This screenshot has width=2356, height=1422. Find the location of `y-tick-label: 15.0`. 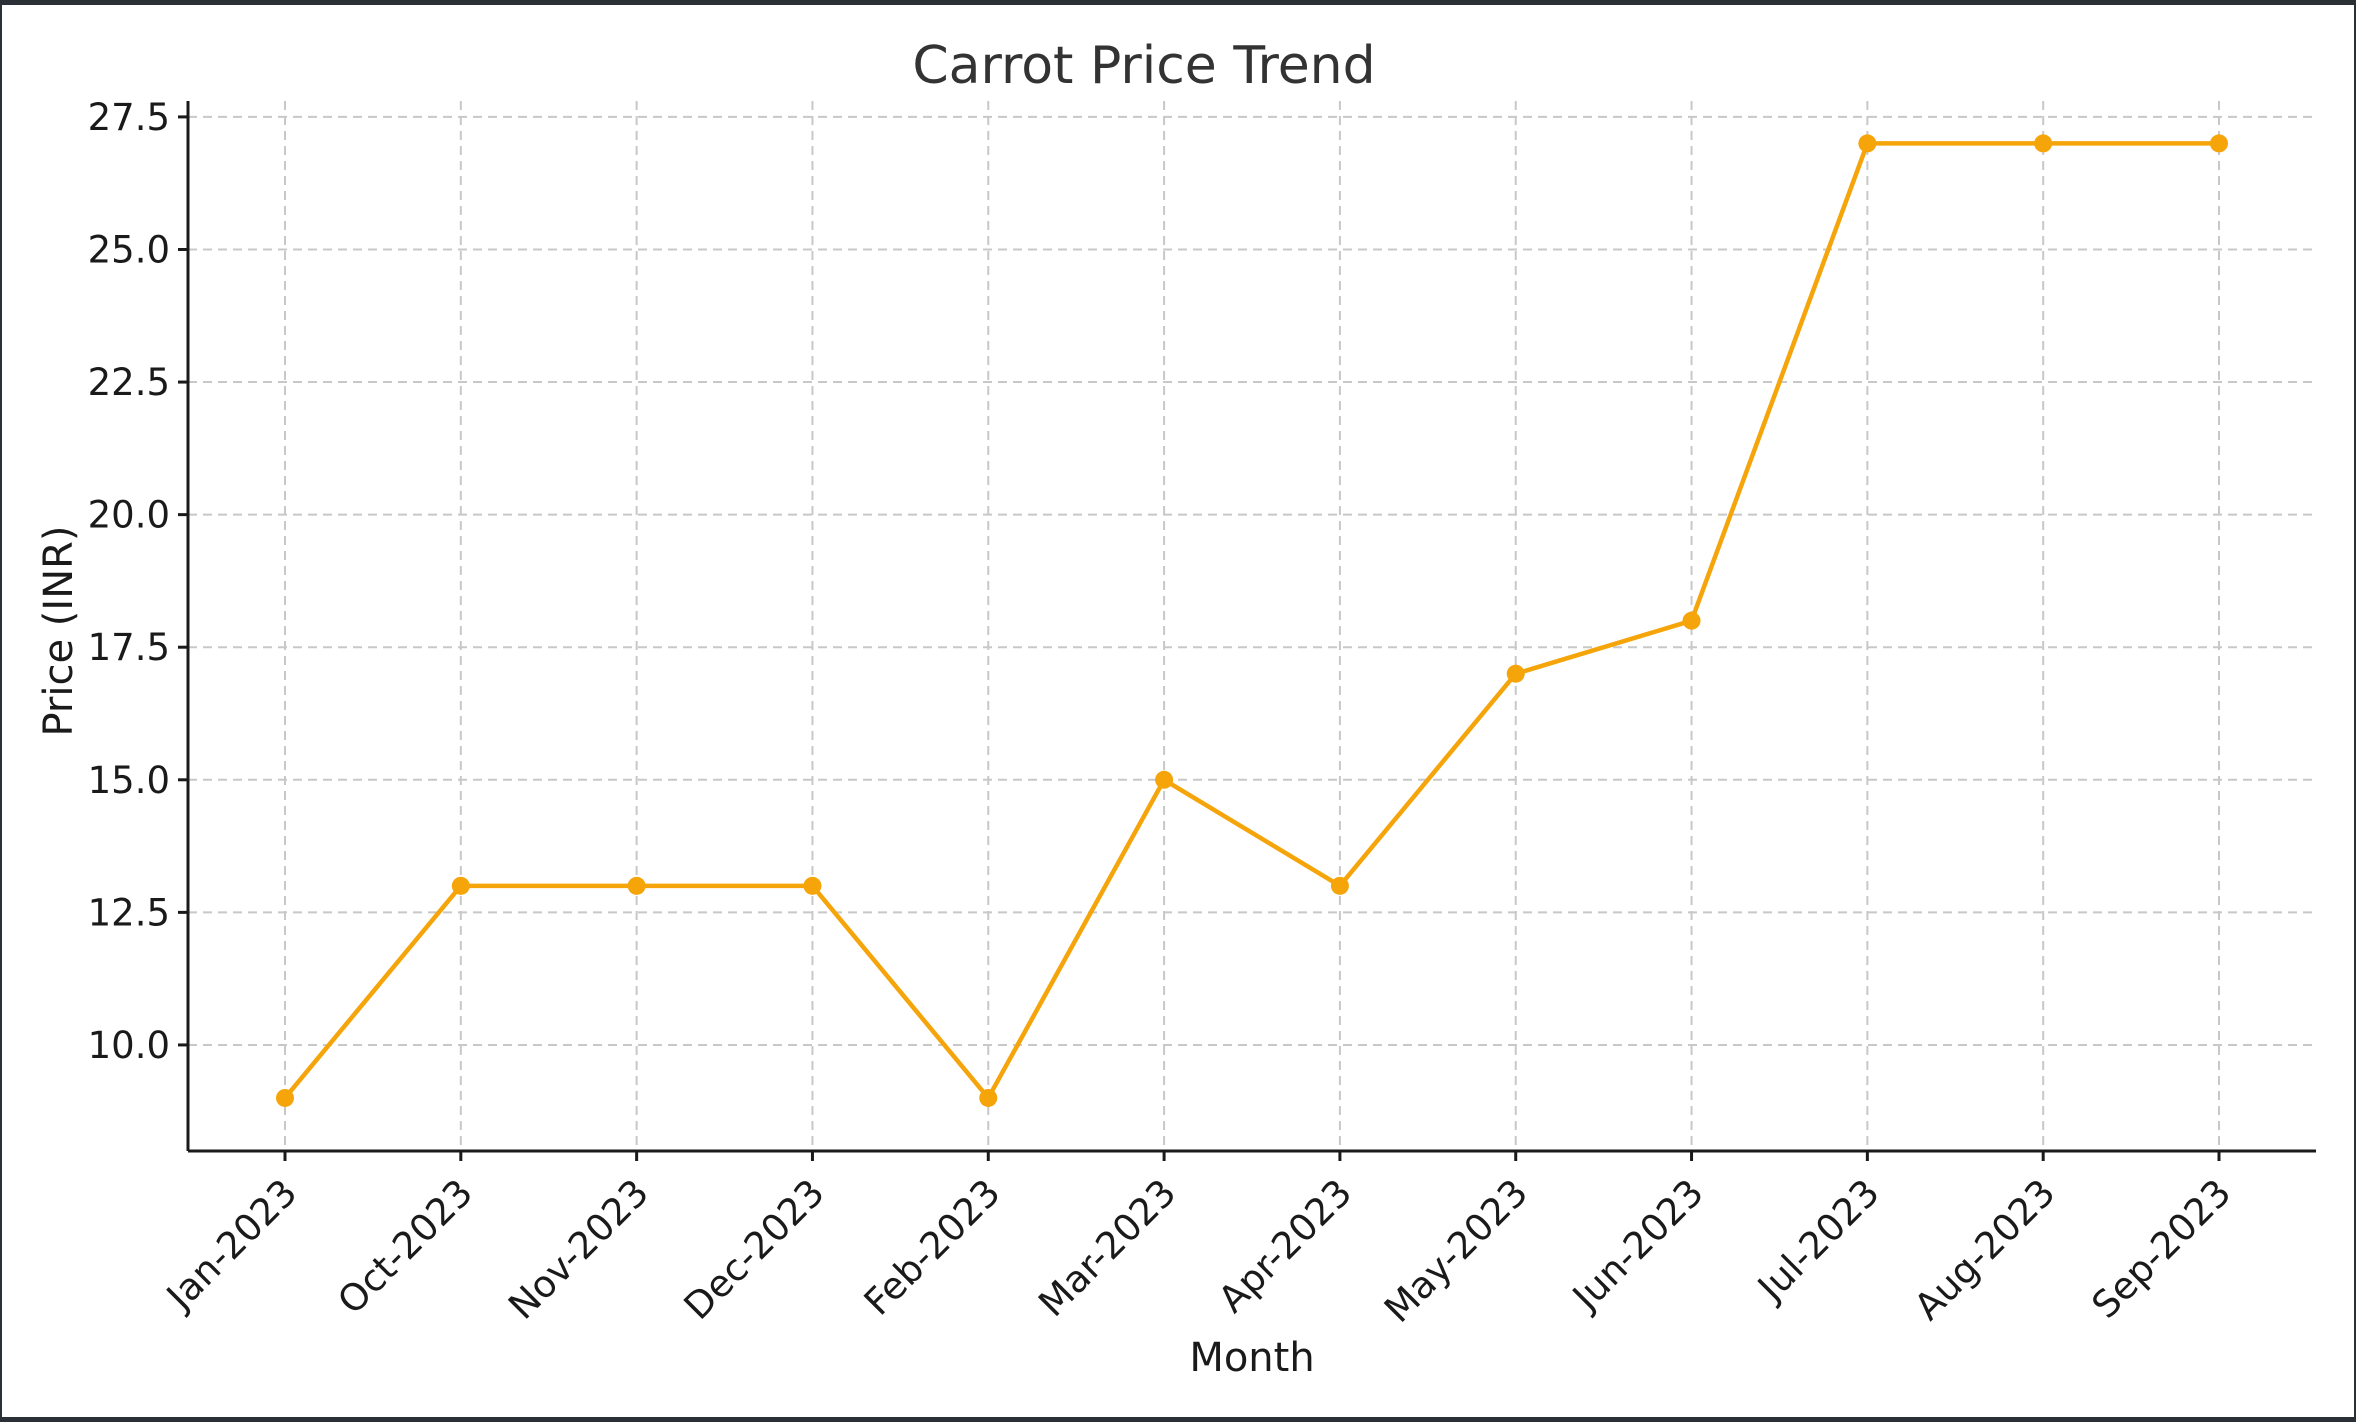

y-tick-label: 15.0 is located at coordinates (129, 780).